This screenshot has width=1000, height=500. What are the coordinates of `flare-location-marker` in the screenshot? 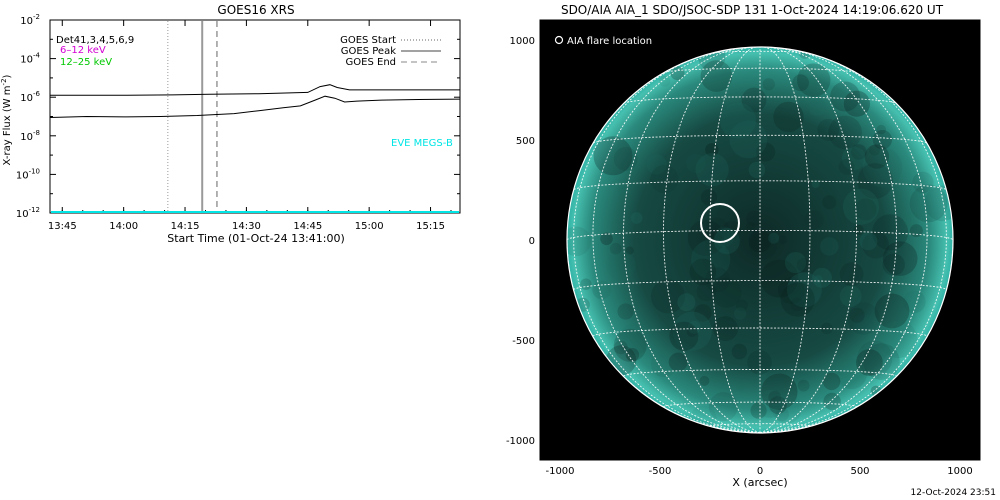 It's located at (720, 223).